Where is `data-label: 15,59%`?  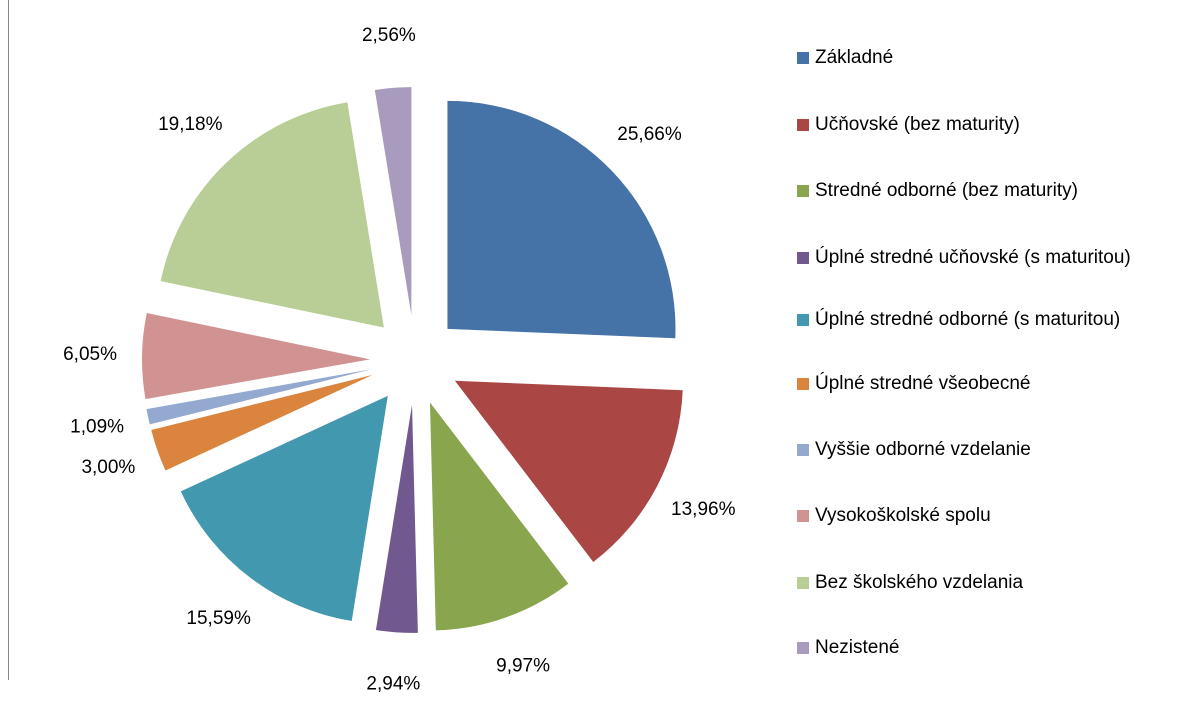 data-label: 15,59% is located at coordinates (218, 618).